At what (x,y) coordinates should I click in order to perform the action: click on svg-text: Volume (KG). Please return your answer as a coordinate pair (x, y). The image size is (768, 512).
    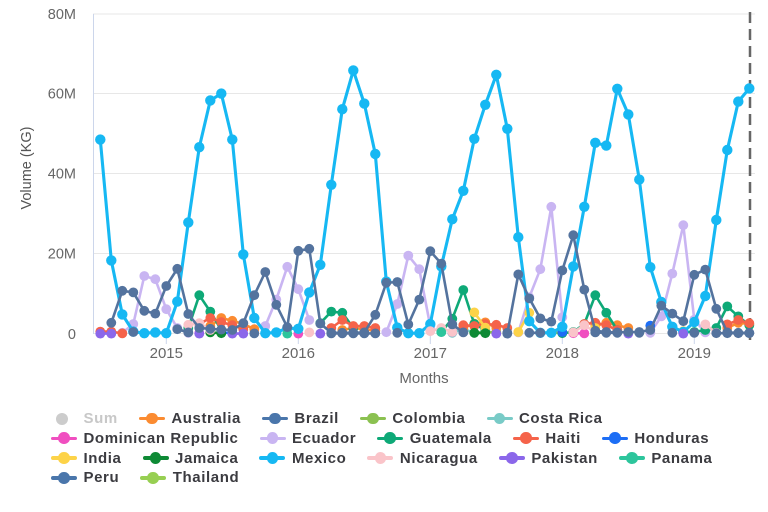
    Looking at the image, I should click on (27, 168).